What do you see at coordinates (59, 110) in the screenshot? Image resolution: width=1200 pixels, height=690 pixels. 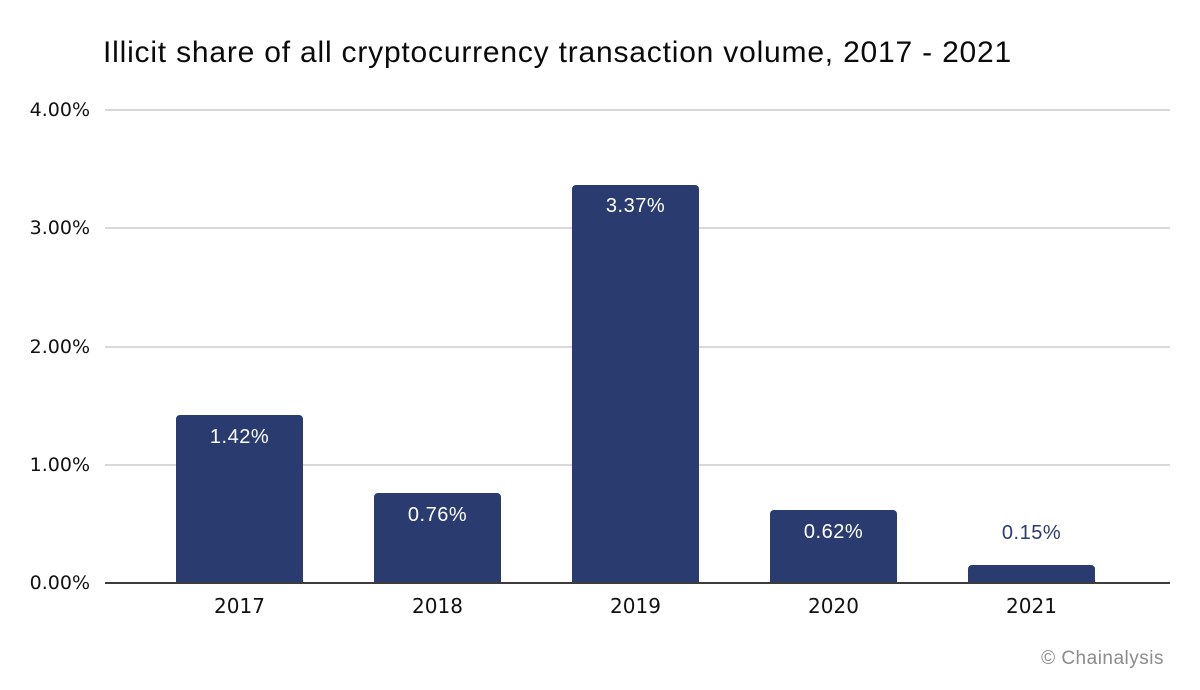 I see `y-tick-label: 4.00%` at bounding box center [59, 110].